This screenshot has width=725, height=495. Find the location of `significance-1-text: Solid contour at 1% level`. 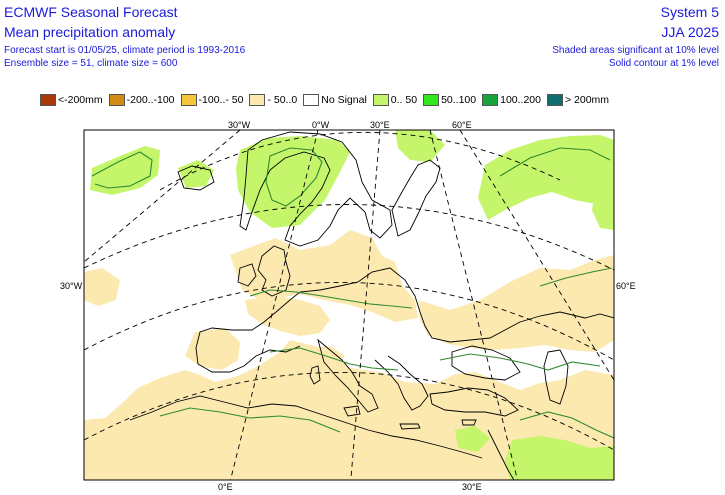

significance-1-text: Solid contour at 1% level is located at coordinates (663, 63).